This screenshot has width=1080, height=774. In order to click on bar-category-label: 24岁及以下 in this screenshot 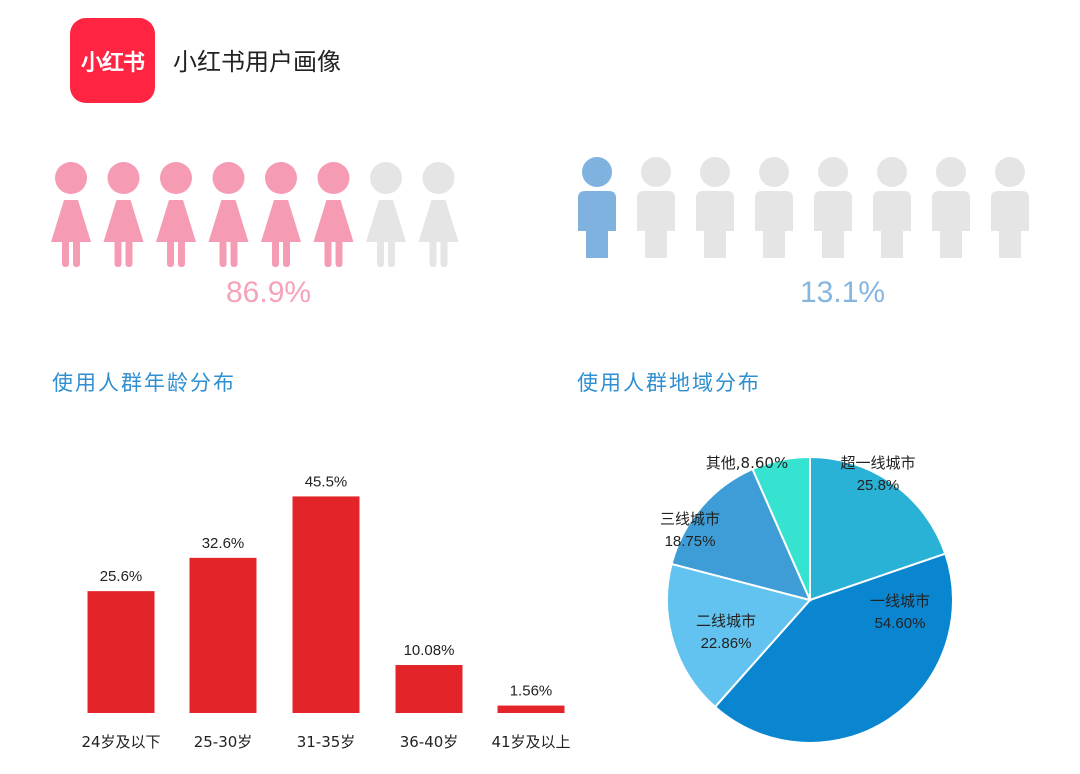, I will do `click(120, 742)`.